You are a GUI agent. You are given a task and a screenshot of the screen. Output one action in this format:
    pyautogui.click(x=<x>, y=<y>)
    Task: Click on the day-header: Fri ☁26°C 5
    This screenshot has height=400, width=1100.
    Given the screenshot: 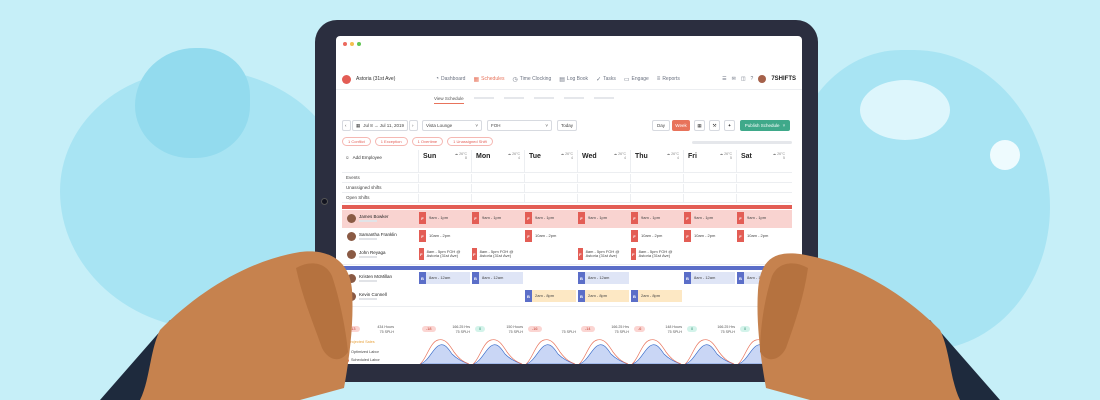 What is the action you would take?
    pyautogui.click(x=709, y=161)
    